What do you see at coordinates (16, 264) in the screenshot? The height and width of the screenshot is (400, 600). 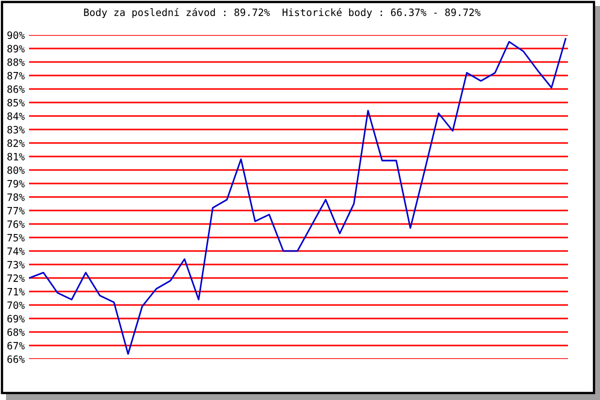 I see `y-tick-label: 73%` at bounding box center [16, 264].